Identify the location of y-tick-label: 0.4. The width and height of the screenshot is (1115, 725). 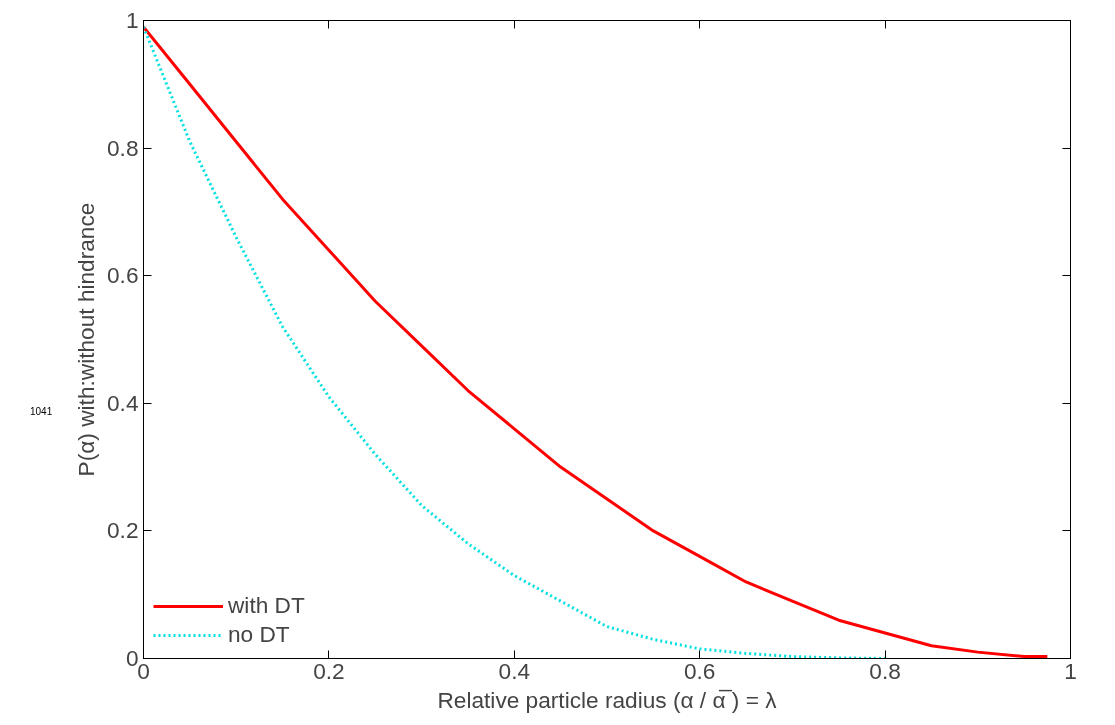
(123, 402).